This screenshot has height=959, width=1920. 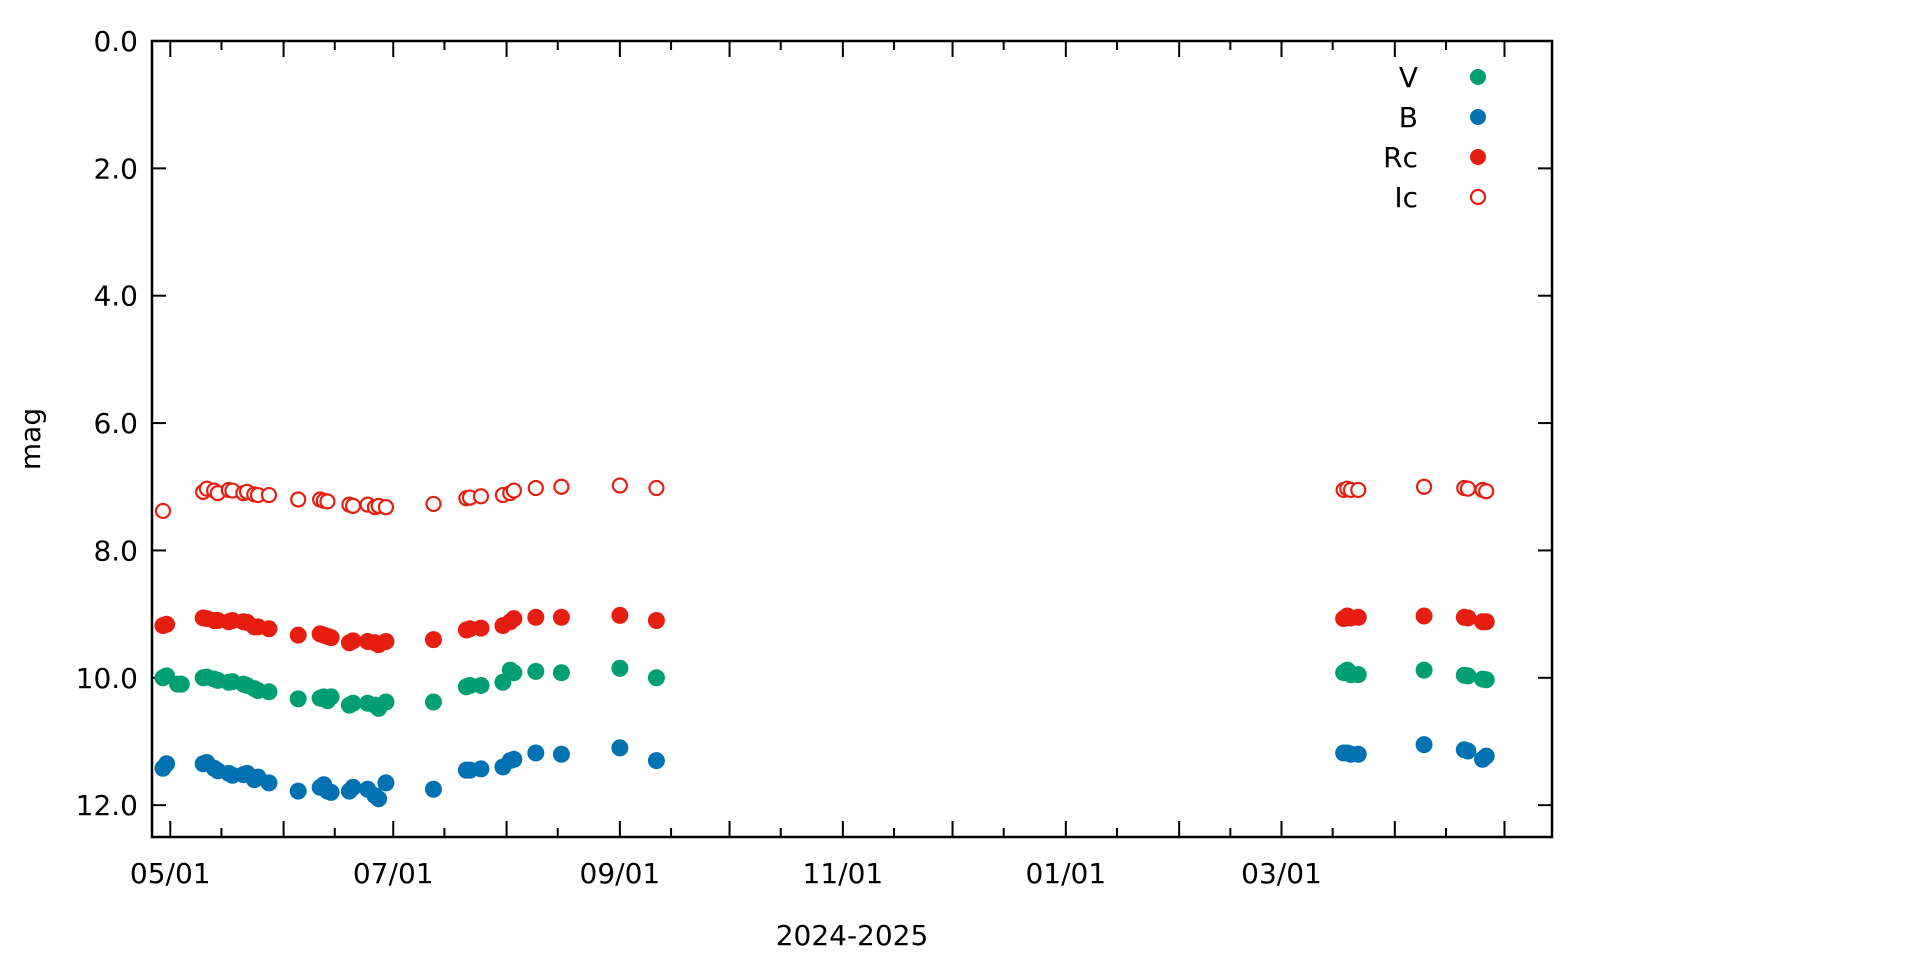 I want to click on legend-label-rc: Rc, so click(x=1400, y=157).